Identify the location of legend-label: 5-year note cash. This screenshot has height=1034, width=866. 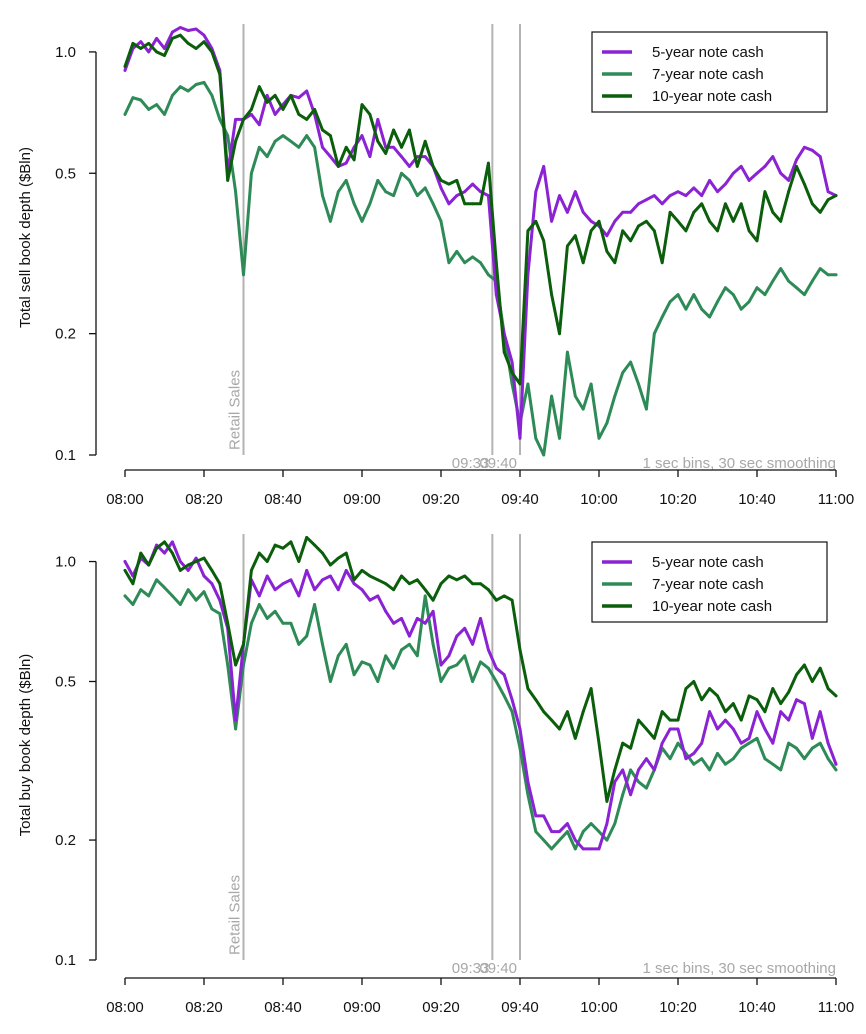
(708, 562).